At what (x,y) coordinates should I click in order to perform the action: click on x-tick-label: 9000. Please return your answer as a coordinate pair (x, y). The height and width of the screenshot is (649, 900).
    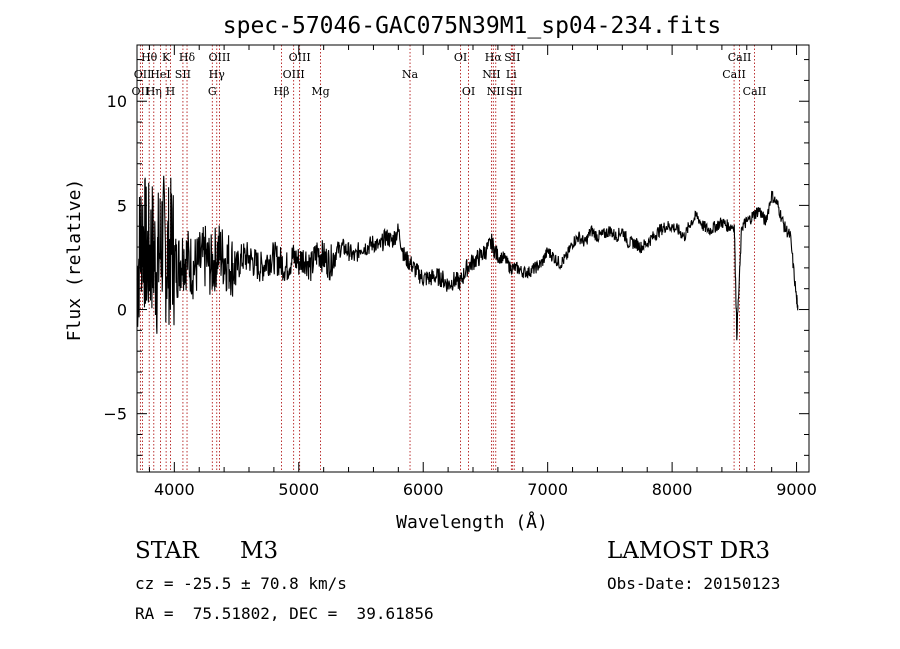
    Looking at the image, I should click on (796, 489).